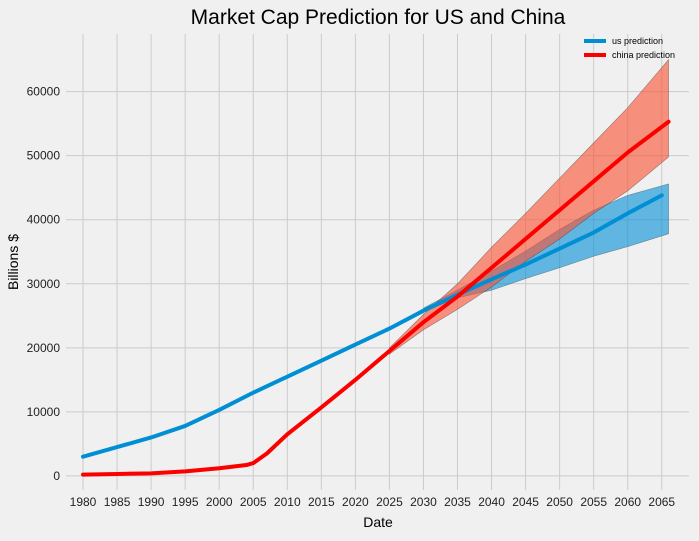 Image resolution: width=699 pixels, height=541 pixels. Describe the element at coordinates (44, 412) in the screenshot. I see `y-tick-label: 10000` at that location.